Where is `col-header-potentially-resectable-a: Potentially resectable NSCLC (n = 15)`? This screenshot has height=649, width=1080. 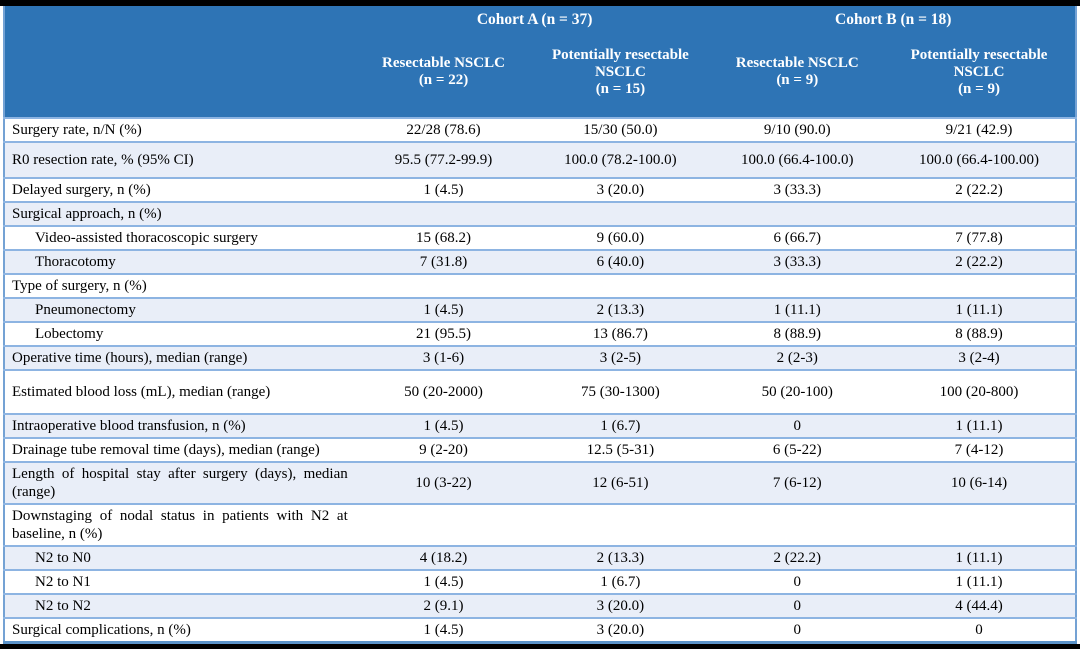
col-header-potentially-resectable-a: Potentially resectable NSCLC (n = 15) is located at coordinates (620, 75).